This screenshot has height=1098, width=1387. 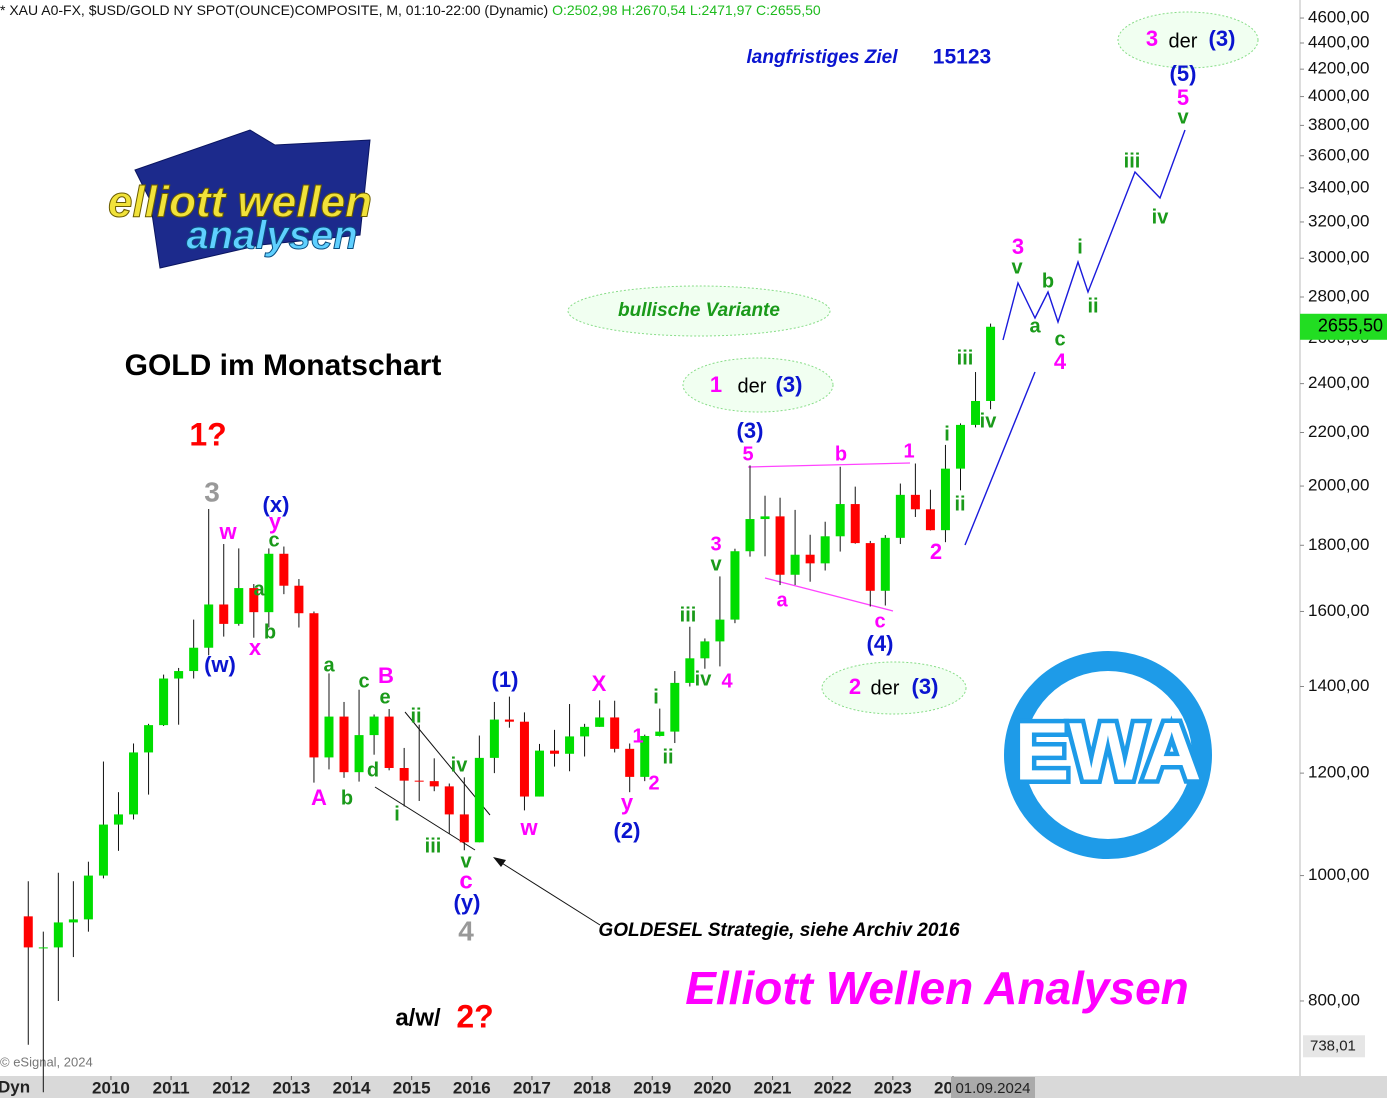 What do you see at coordinates (46, 1061) in the screenshot?
I see `copyright: © eSignal, 2024` at bounding box center [46, 1061].